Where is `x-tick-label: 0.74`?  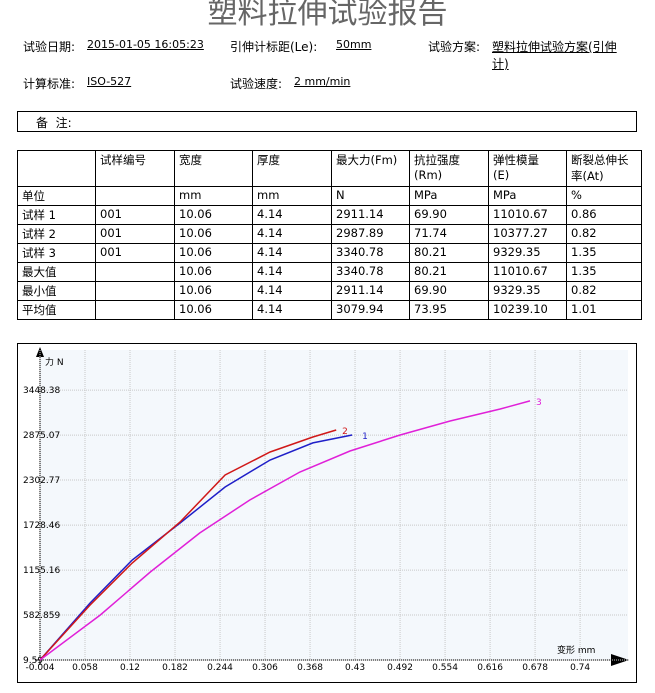
x-tick-label: 0.74 is located at coordinates (580, 668).